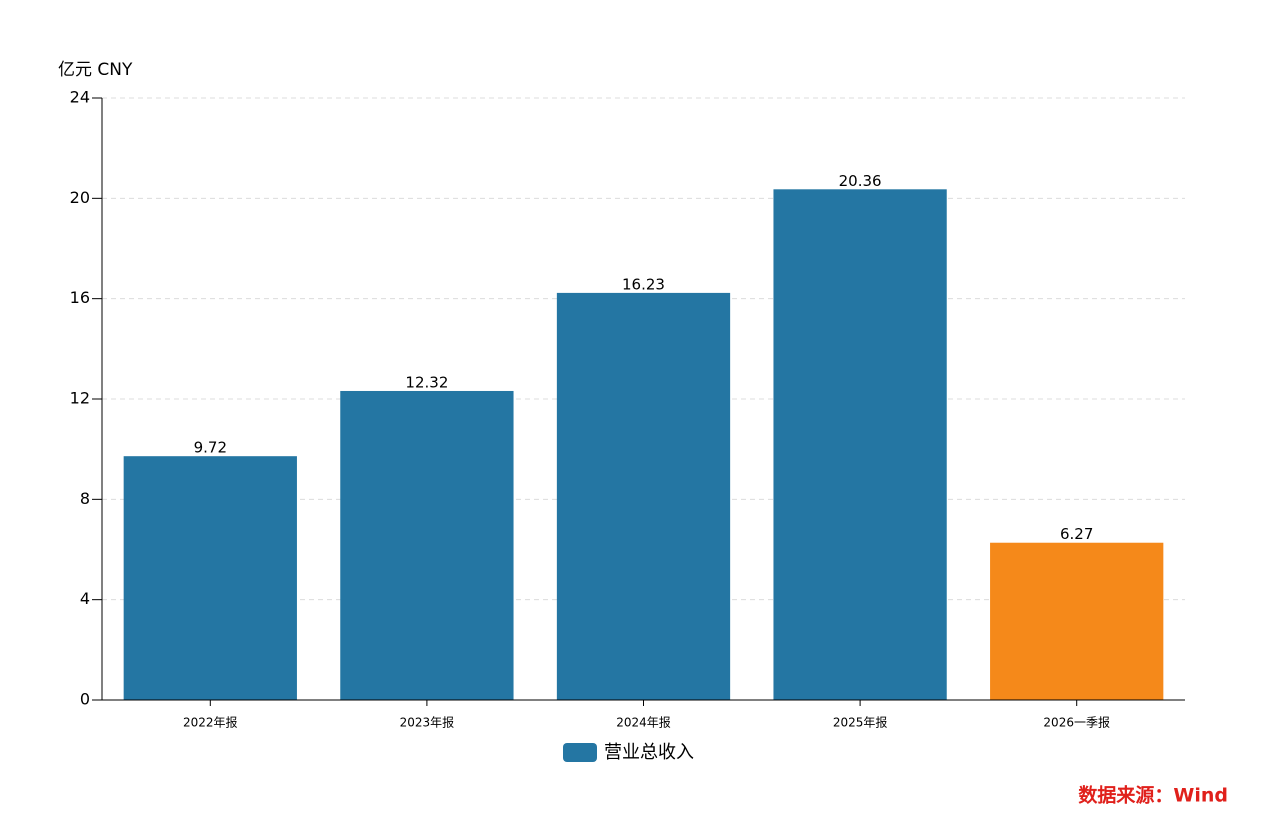 The height and width of the screenshot is (828, 1268). I want to click on y-tick-label: 12, so click(80, 398).